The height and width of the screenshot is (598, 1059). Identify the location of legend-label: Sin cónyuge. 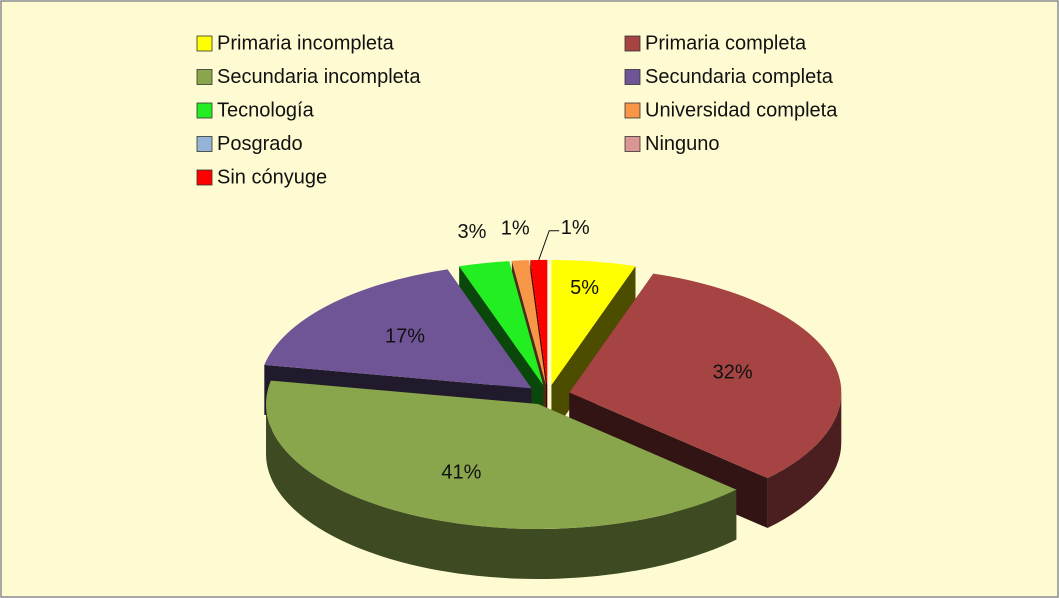
(272, 177).